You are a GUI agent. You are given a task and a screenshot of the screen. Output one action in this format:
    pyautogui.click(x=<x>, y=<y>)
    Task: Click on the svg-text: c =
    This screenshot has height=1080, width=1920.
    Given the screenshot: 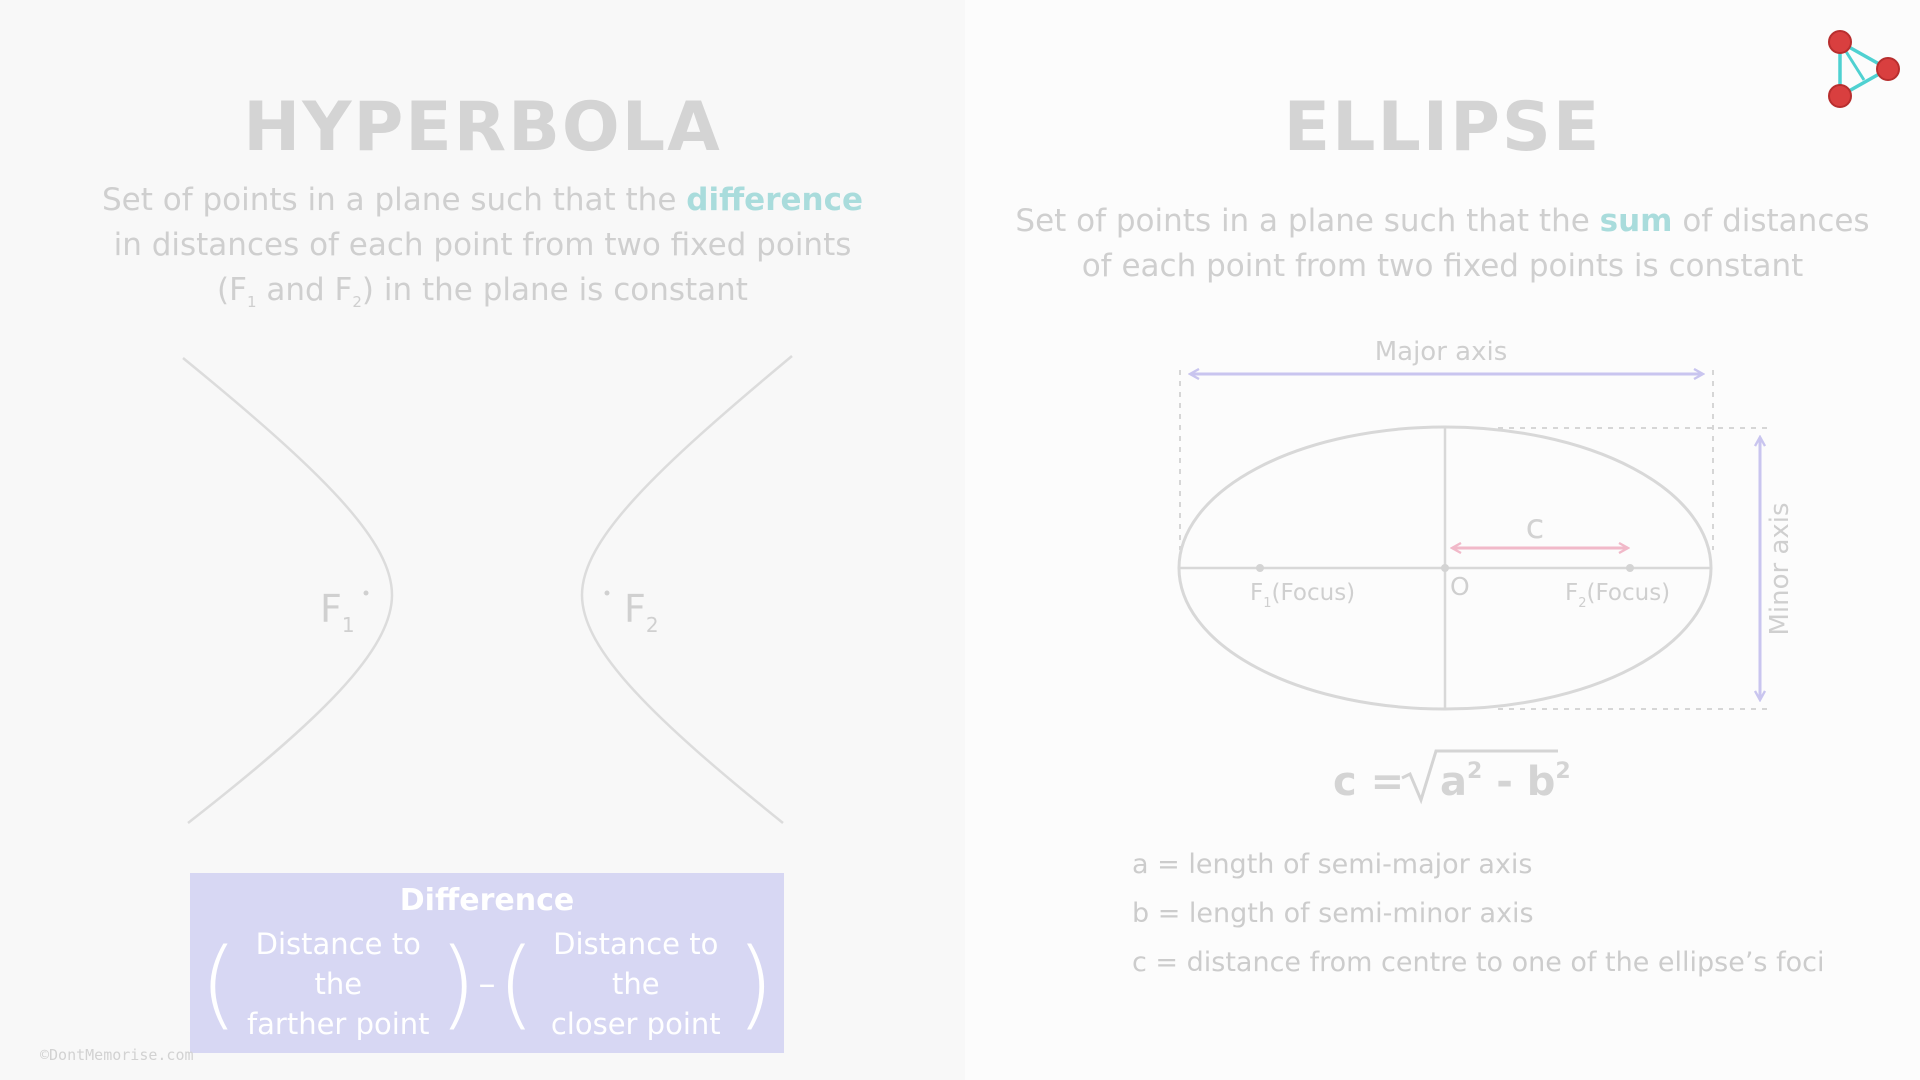 What is the action you would take?
    pyautogui.click(x=1368, y=782)
    